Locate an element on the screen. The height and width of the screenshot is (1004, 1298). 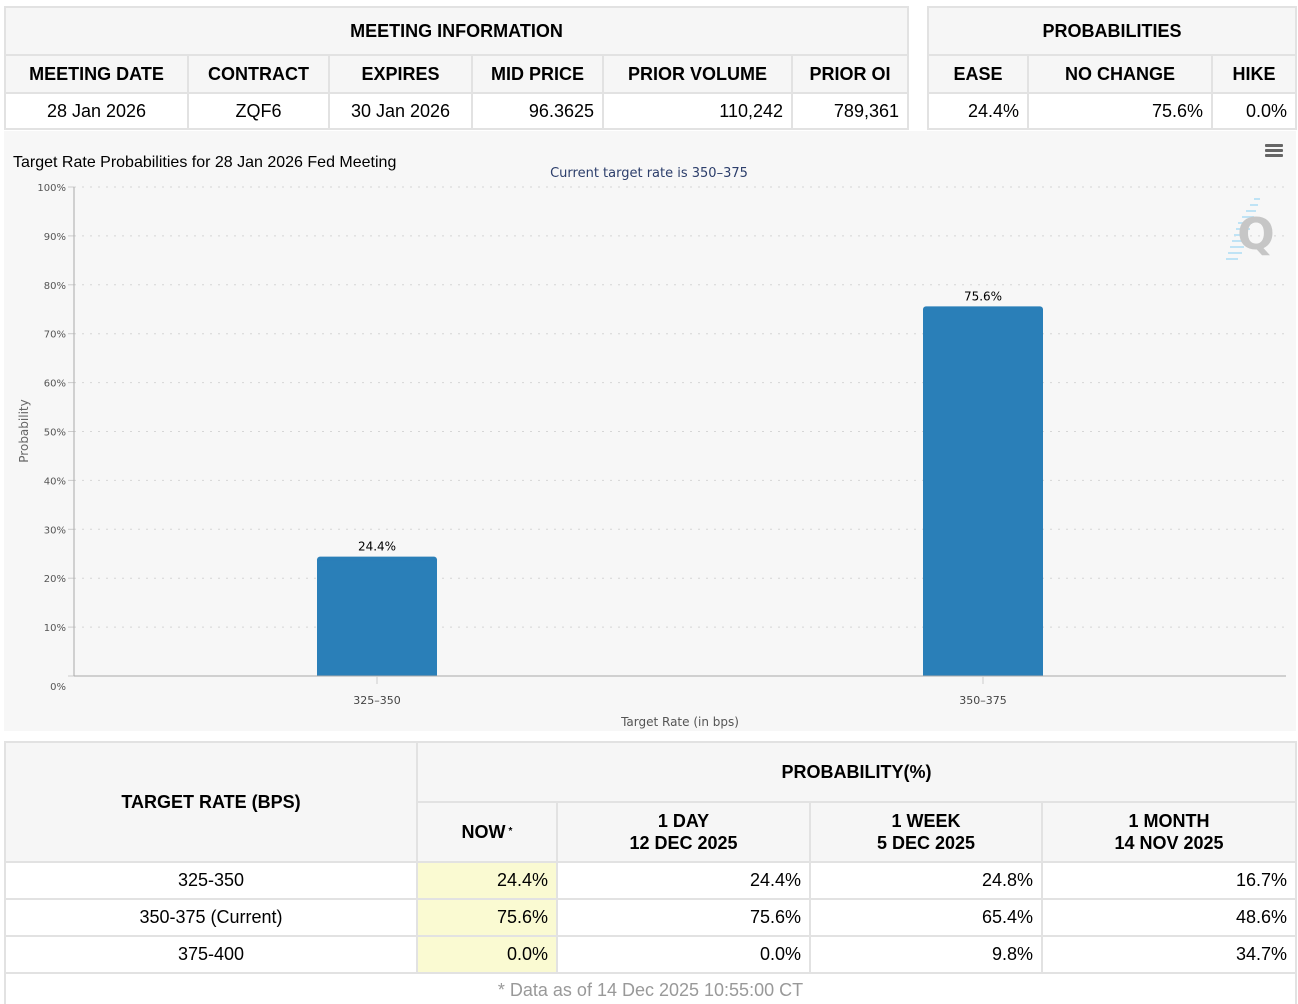
one-week-cell: 9.8% is located at coordinates (926, 954).